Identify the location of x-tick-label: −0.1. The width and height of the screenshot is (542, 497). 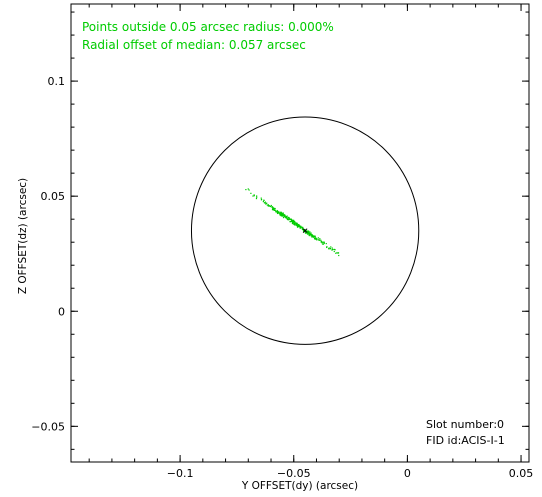
(180, 473).